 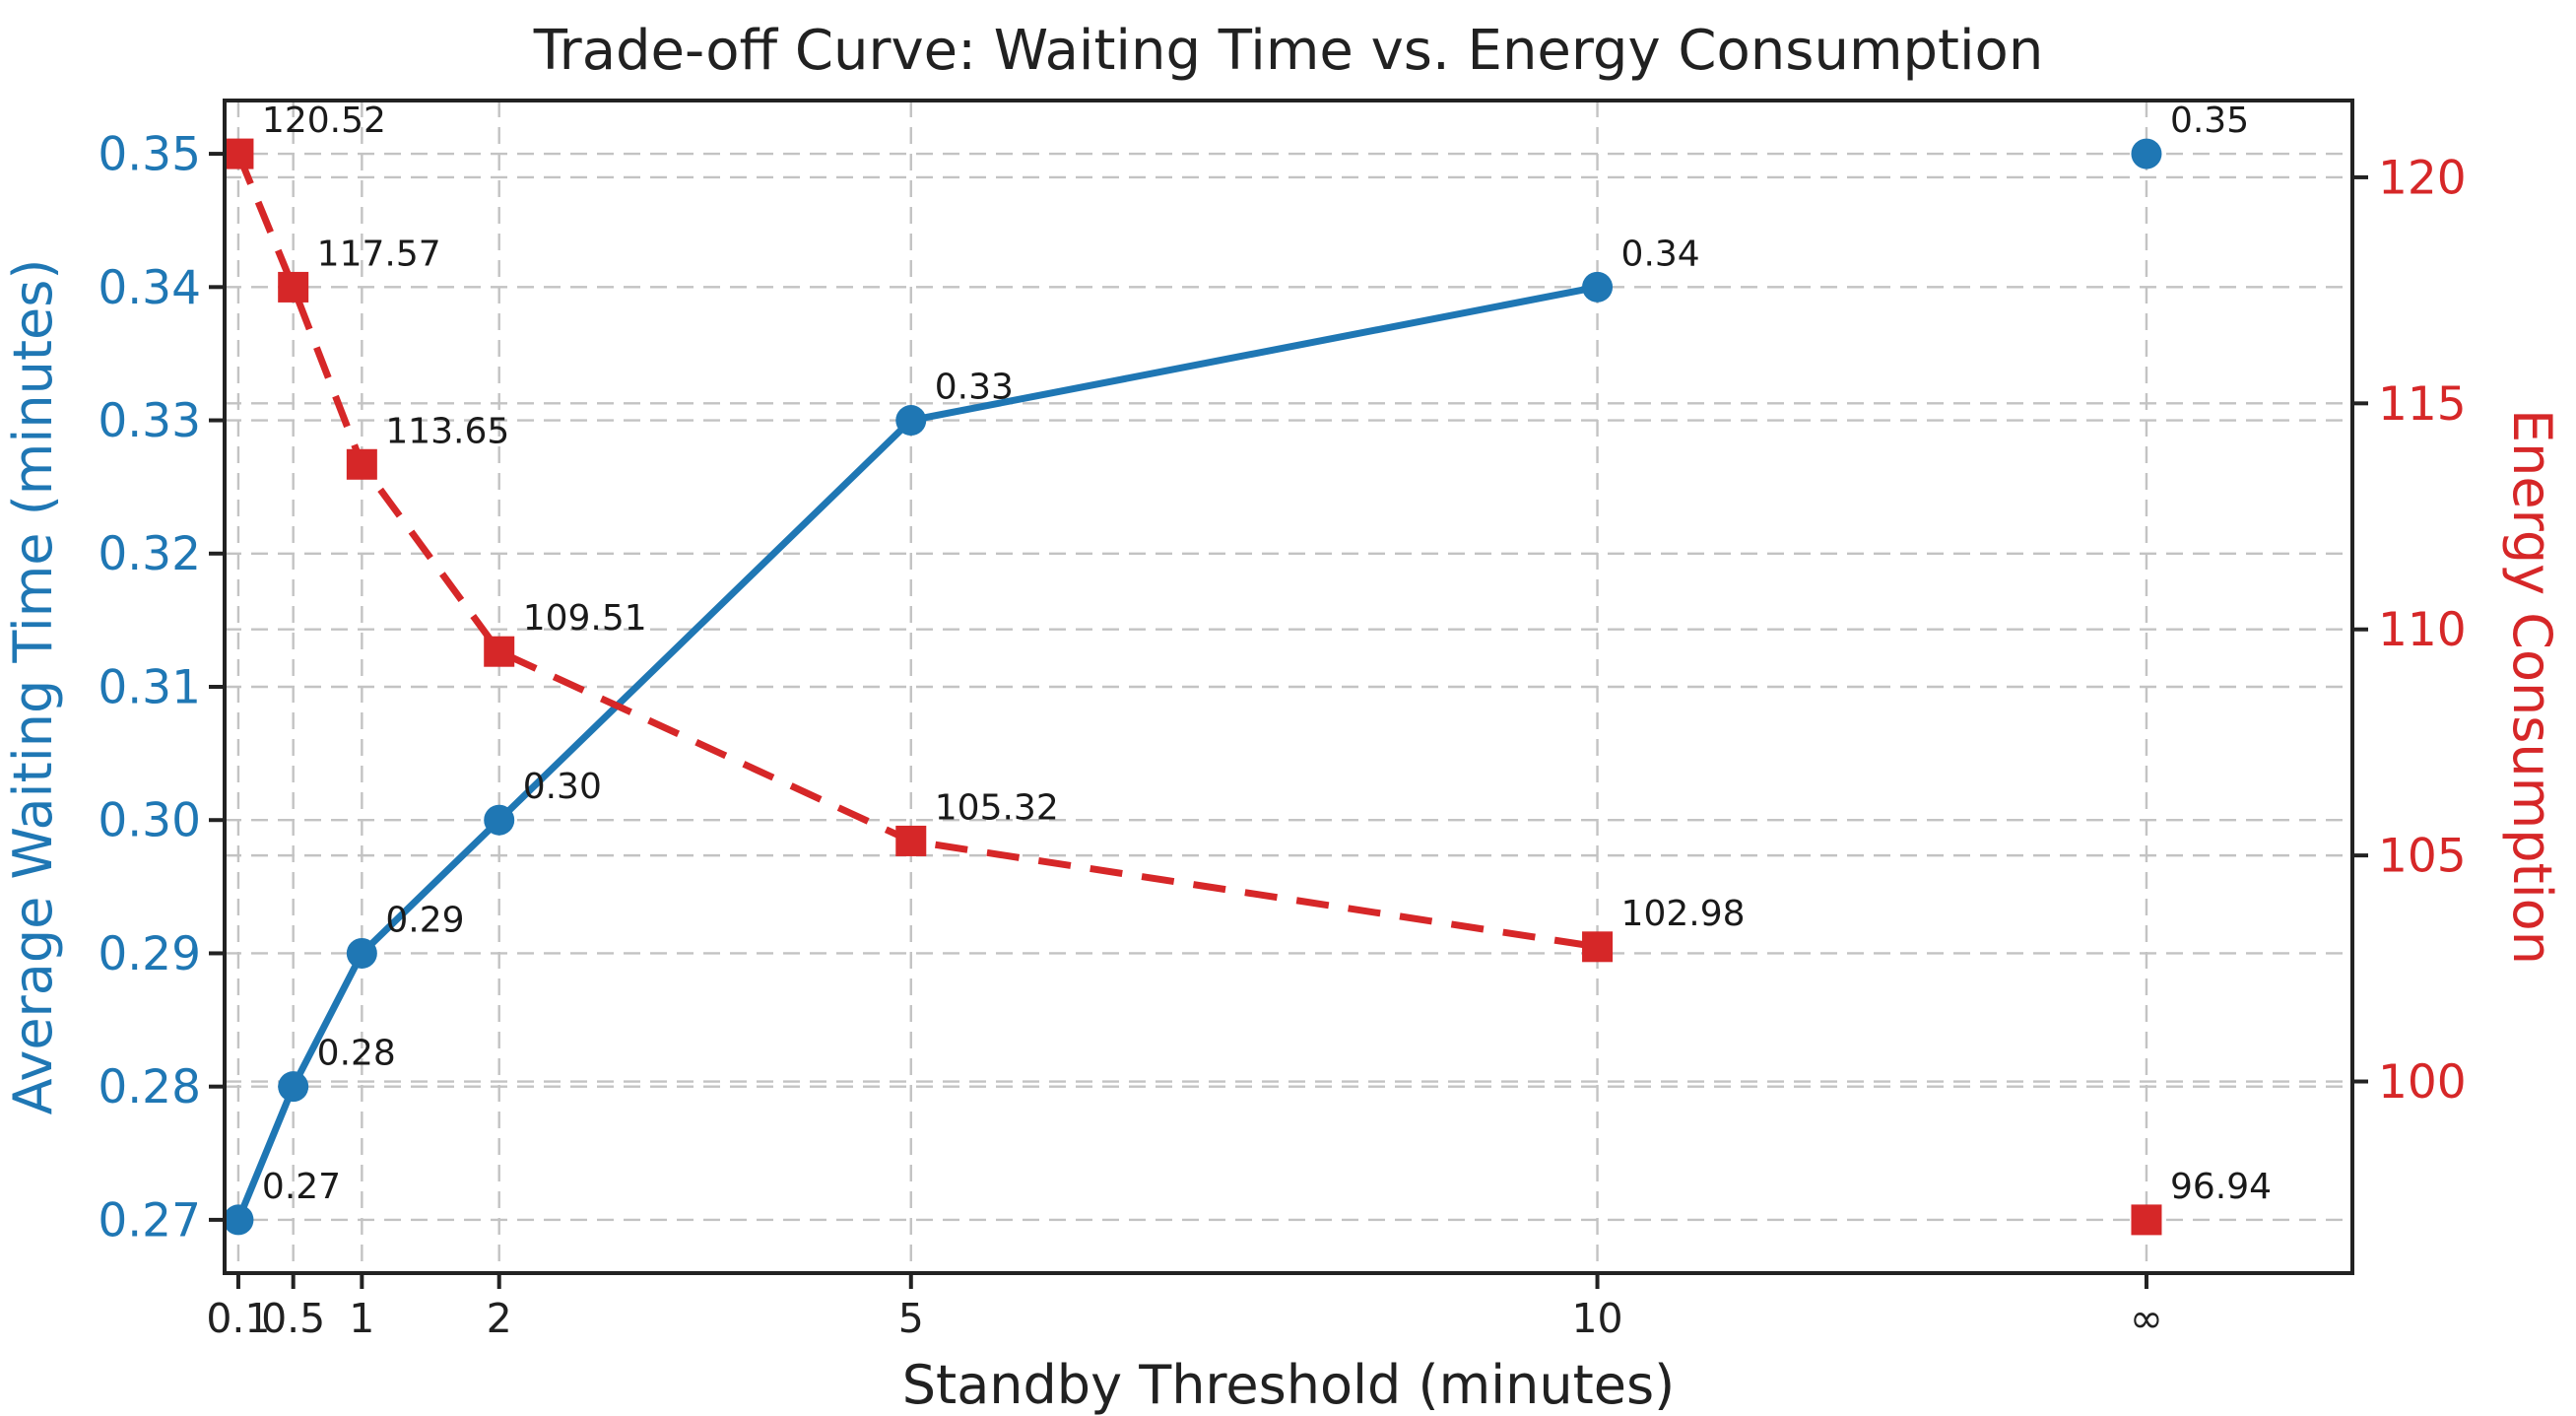 What do you see at coordinates (324, 121) in the screenshot?
I see `data-point-label: 120.52` at bounding box center [324, 121].